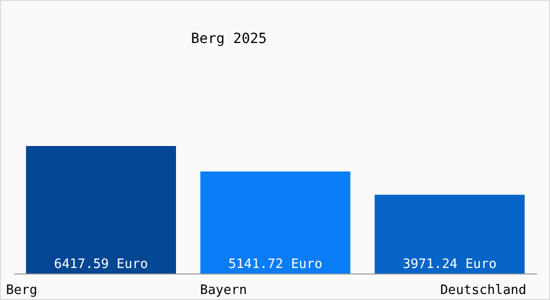 The image size is (550, 300). What do you see at coordinates (101, 264) in the screenshot?
I see `data-label: 6417.59 Euro` at bounding box center [101, 264].